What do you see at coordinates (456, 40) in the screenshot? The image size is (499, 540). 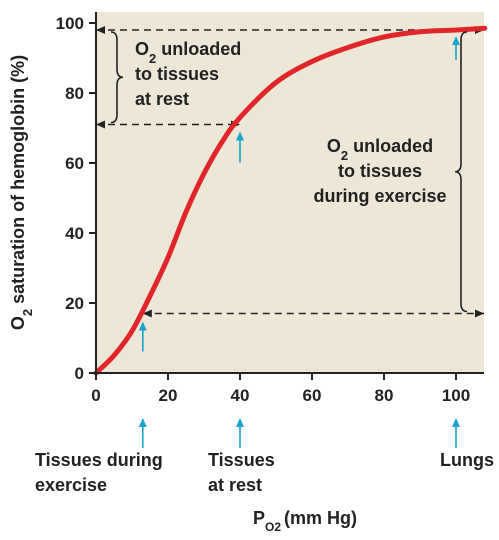 I see `curve-arrow-lungs-head` at bounding box center [456, 40].